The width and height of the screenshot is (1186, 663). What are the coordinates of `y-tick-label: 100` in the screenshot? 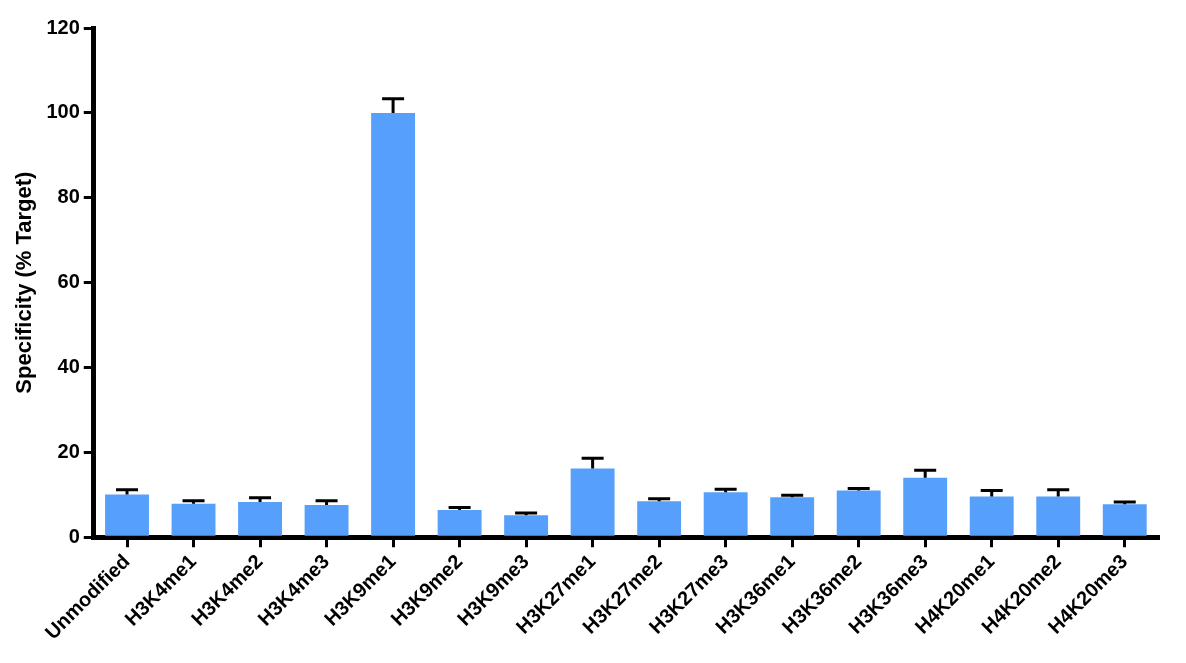 It's located at (63, 111).